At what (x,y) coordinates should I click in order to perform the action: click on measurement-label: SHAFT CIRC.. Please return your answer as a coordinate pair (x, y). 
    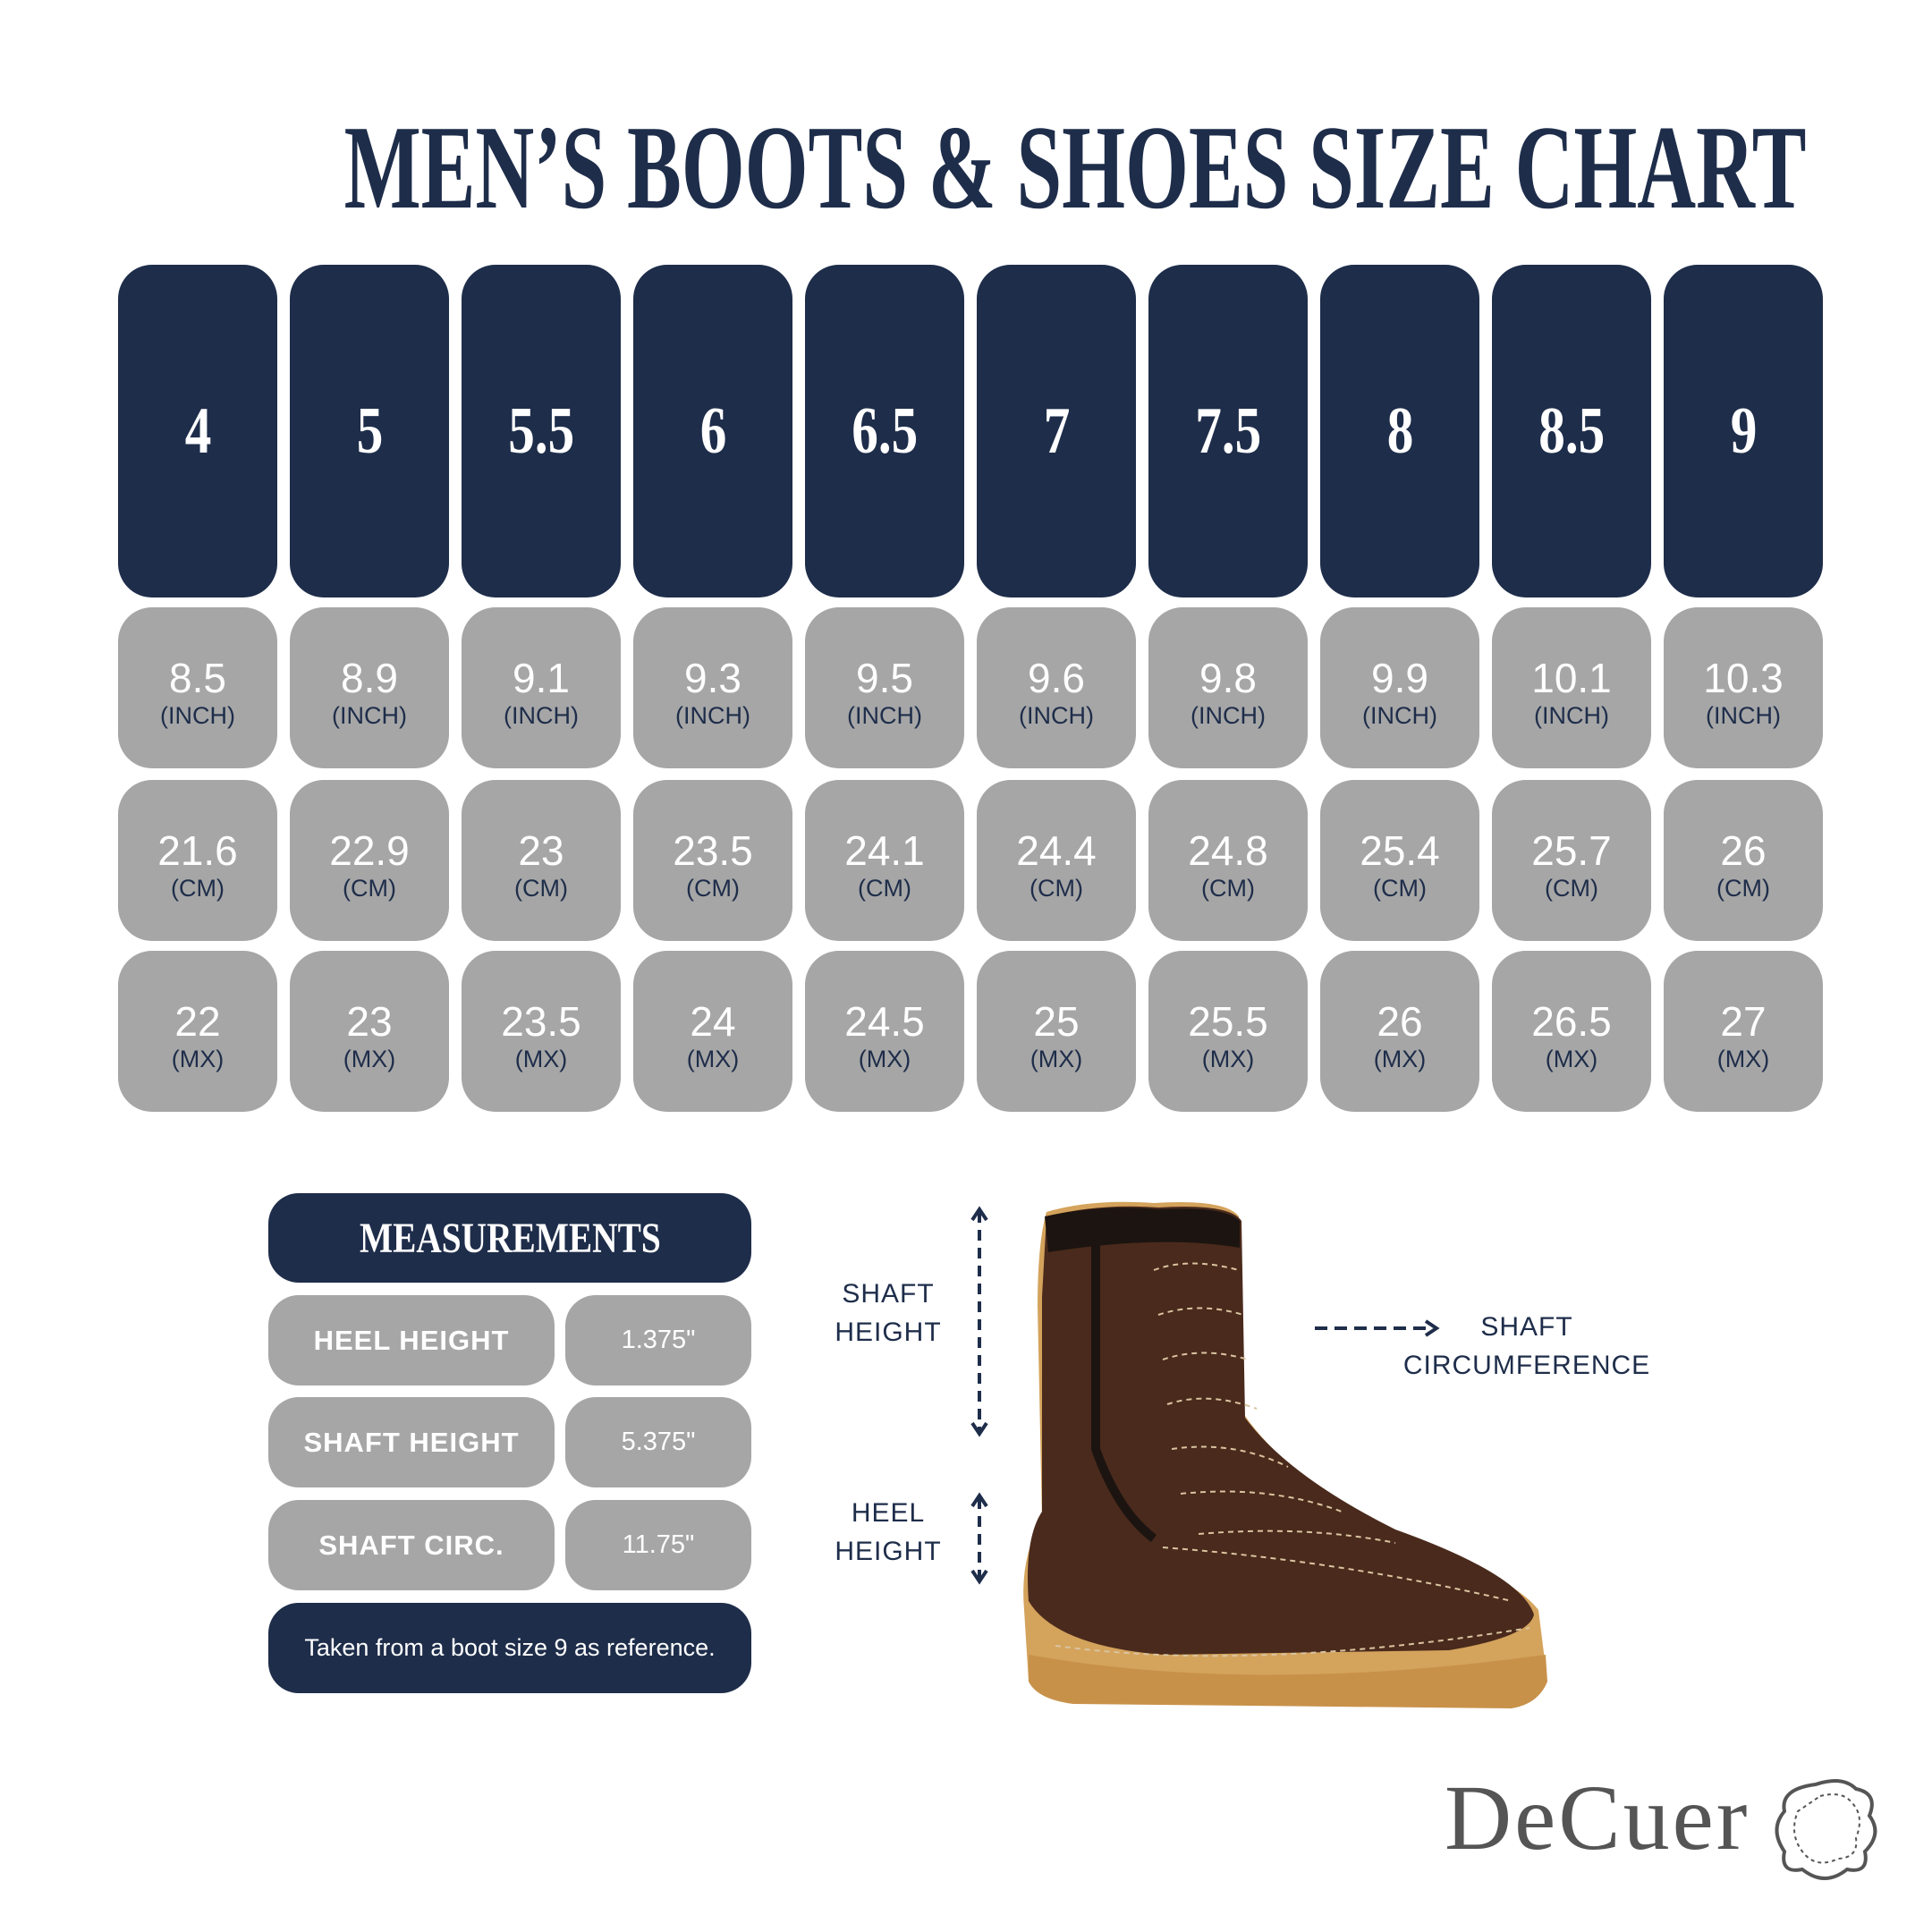
    Looking at the image, I should click on (411, 1545).